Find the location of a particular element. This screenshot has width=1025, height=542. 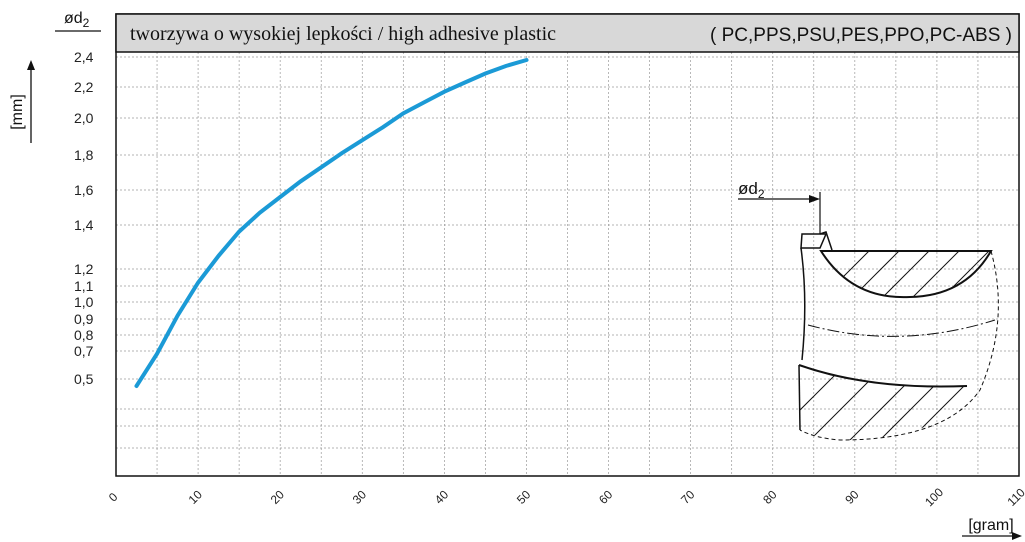

y-axis-symbol: ød2 is located at coordinates (77, 20).